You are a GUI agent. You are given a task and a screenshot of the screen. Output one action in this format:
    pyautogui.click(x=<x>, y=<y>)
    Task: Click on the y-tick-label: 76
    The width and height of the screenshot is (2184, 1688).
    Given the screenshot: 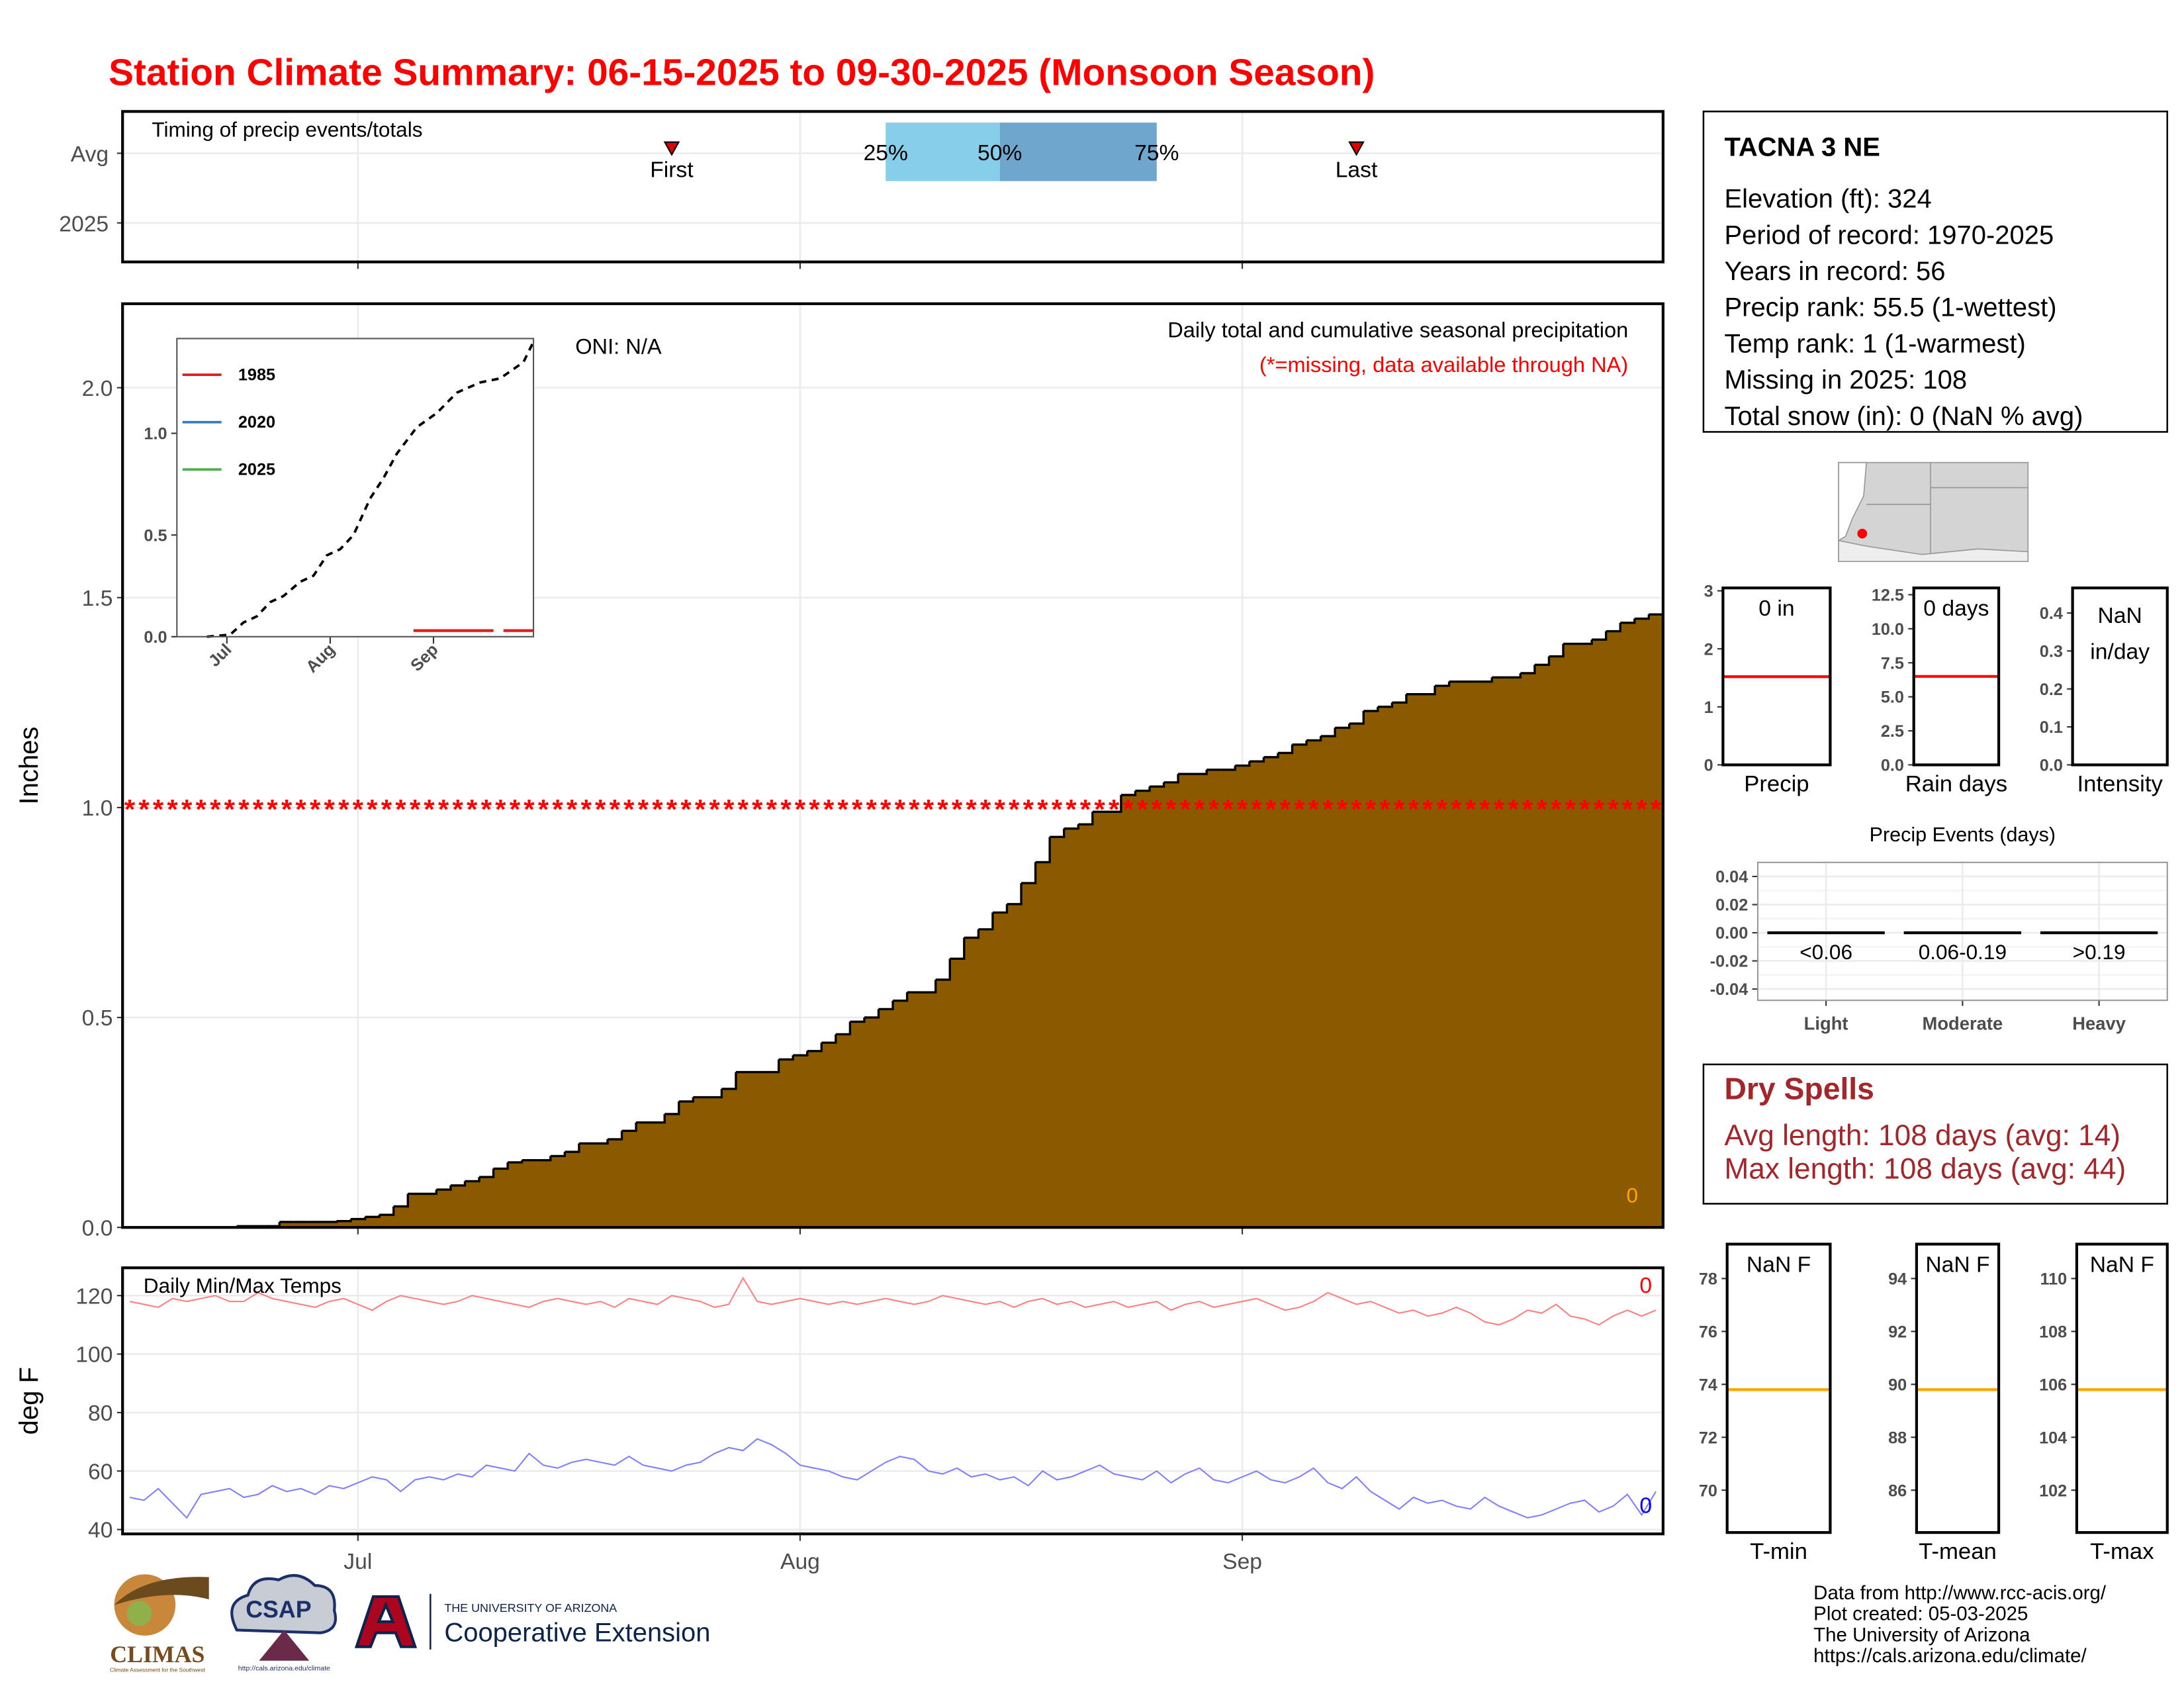 What is the action you would take?
    pyautogui.click(x=1708, y=1332)
    